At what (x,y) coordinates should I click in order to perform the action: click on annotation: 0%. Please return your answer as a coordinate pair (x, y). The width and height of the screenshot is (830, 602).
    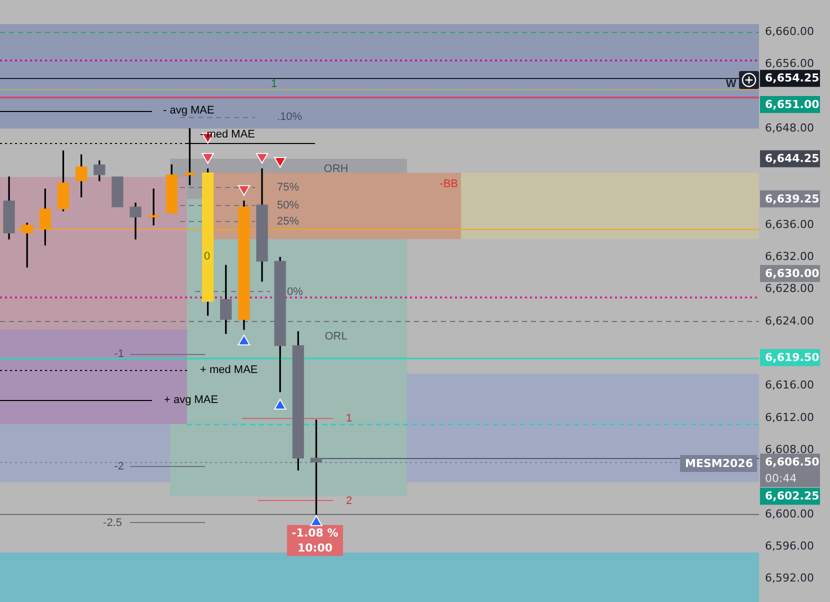
    Looking at the image, I should click on (295, 292).